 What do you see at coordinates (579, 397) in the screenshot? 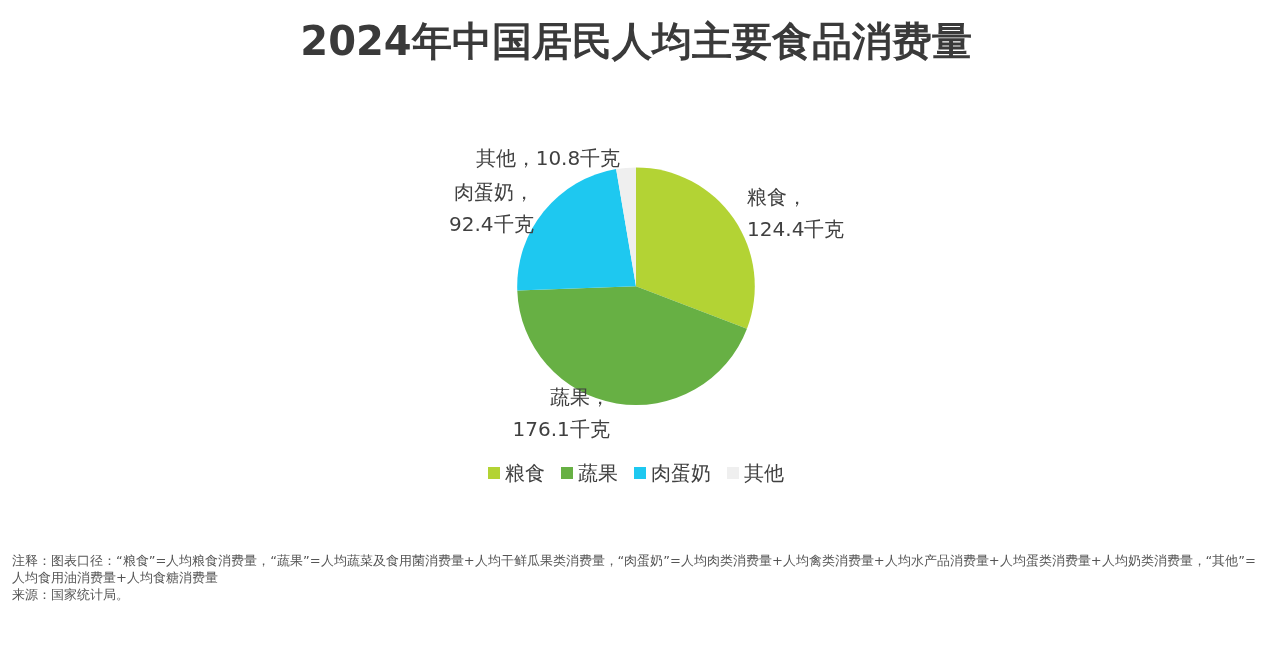
I see `category-label: 蔬果，` at bounding box center [579, 397].